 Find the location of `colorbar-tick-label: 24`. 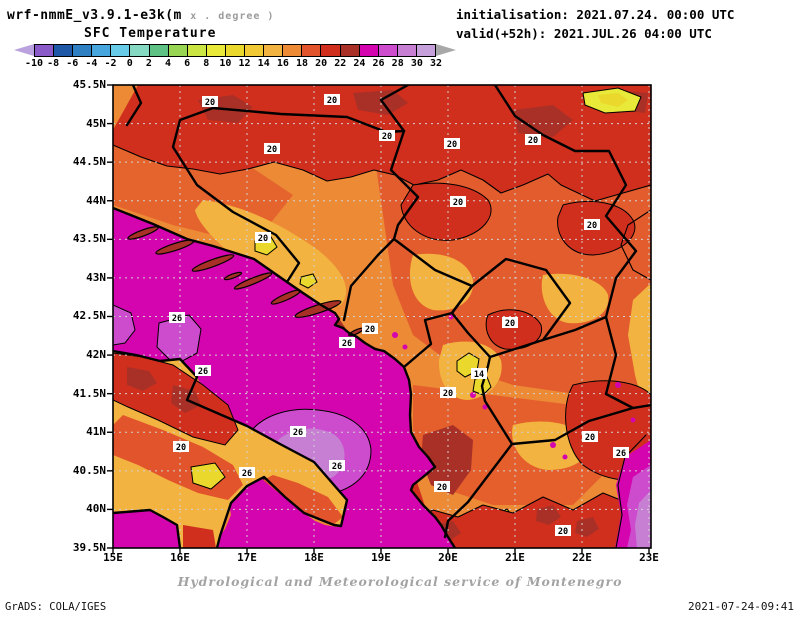

colorbar-tick-label: 24 is located at coordinates (359, 63).